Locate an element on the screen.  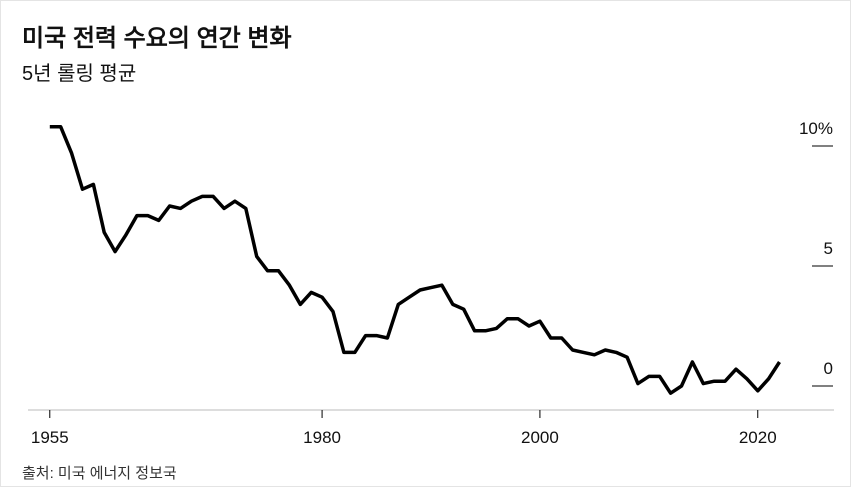
x-tick-label: 1955 is located at coordinates (50, 437).